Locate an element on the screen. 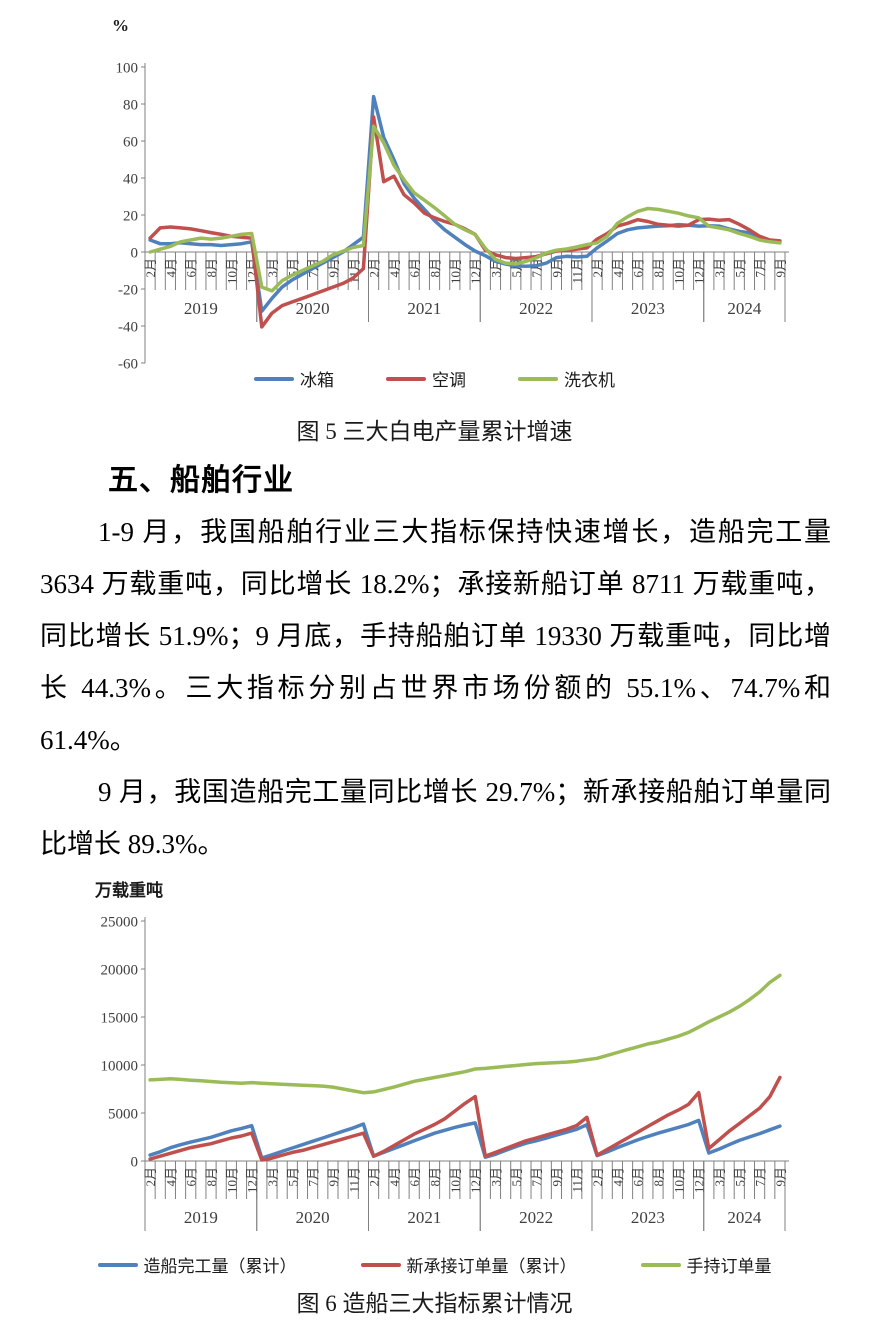  svg-text: 80 is located at coordinates (130, 105).